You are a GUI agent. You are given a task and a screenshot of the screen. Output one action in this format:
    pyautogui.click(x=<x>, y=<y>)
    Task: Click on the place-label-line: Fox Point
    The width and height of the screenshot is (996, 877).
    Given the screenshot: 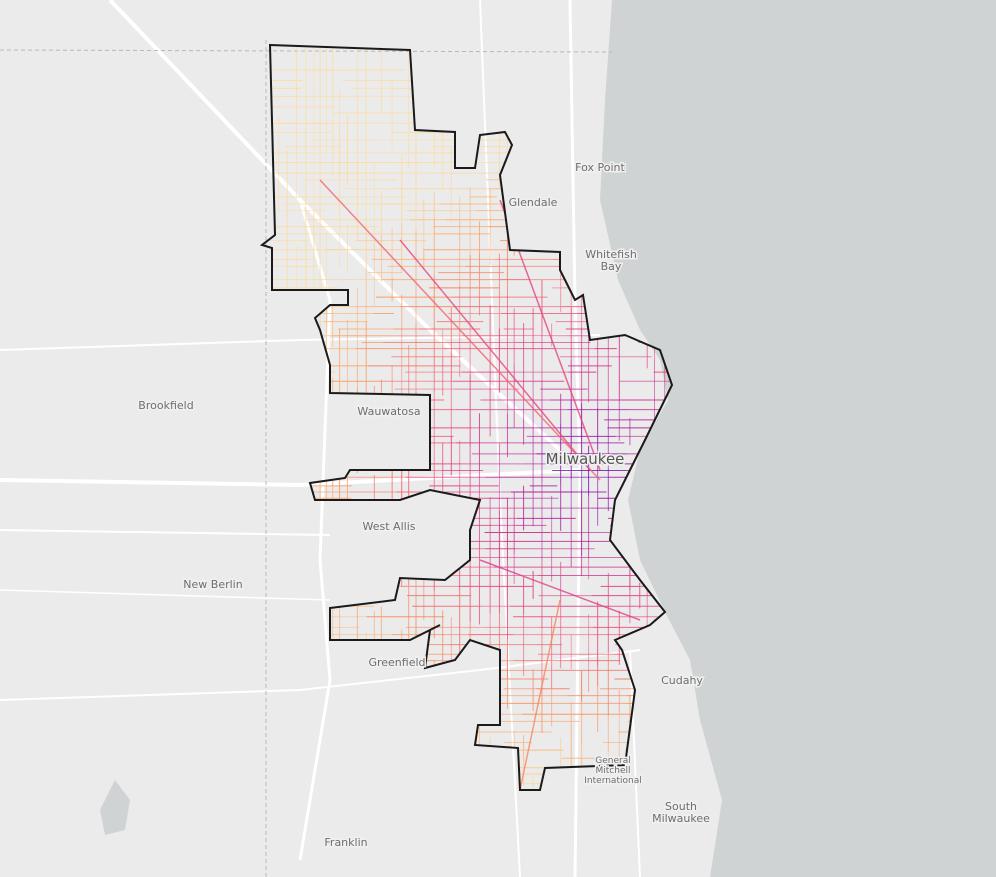 What is the action you would take?
    pyautogui.click(x=600, y=167)
    